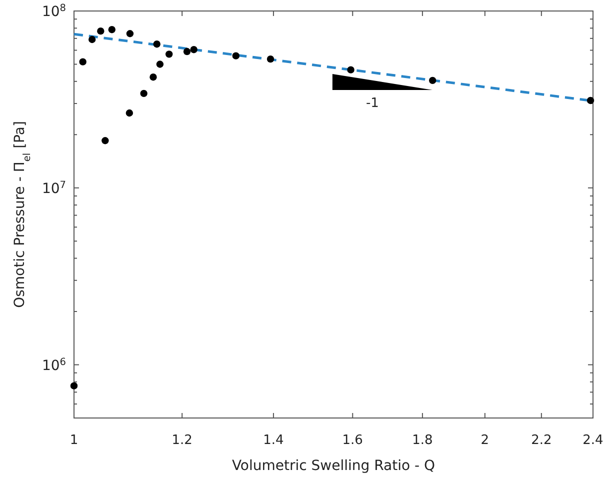  What do you see at coordinates (422, 440) in the screenshot?
I see `x-tick-label: 1.8` at bounding box center [422, 440].